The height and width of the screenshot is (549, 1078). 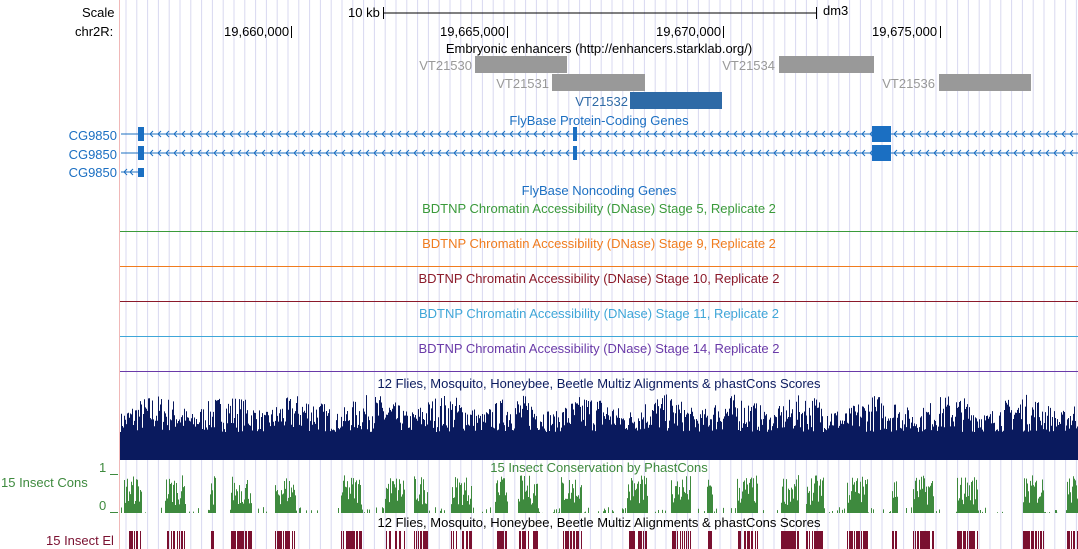 What do you see at coordinates (599, 494) in the screenshot?
I see `phastcons-wiggle` at bounding box center [599, 494].